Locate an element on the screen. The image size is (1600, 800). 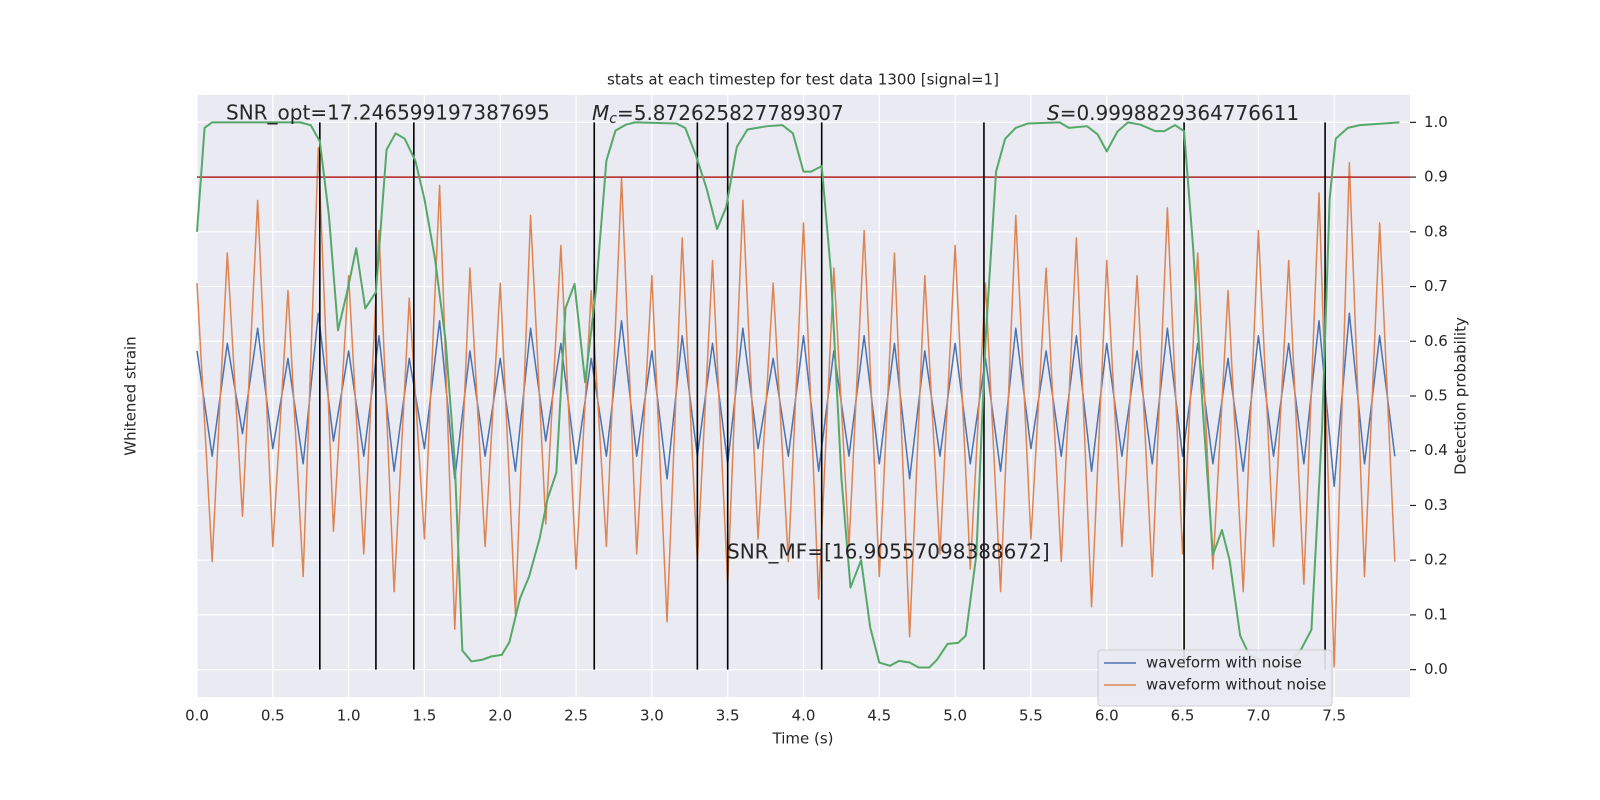
x-tick-label: 4.0 is located at coordinates (804, 716).